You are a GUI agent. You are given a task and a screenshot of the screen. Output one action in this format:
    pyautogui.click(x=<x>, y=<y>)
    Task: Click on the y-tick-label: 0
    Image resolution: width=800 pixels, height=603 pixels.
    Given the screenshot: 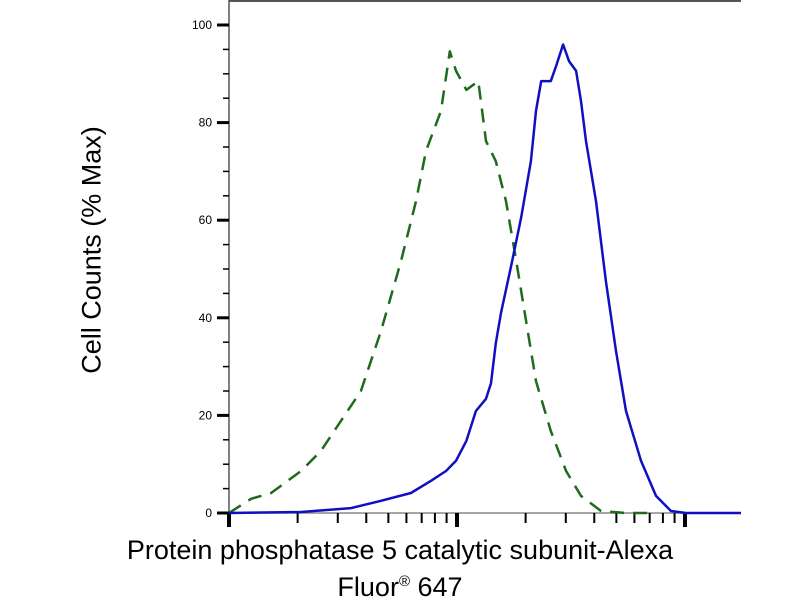 What is the action you would take?
    pyautogui.click(x=208, y=513)
    